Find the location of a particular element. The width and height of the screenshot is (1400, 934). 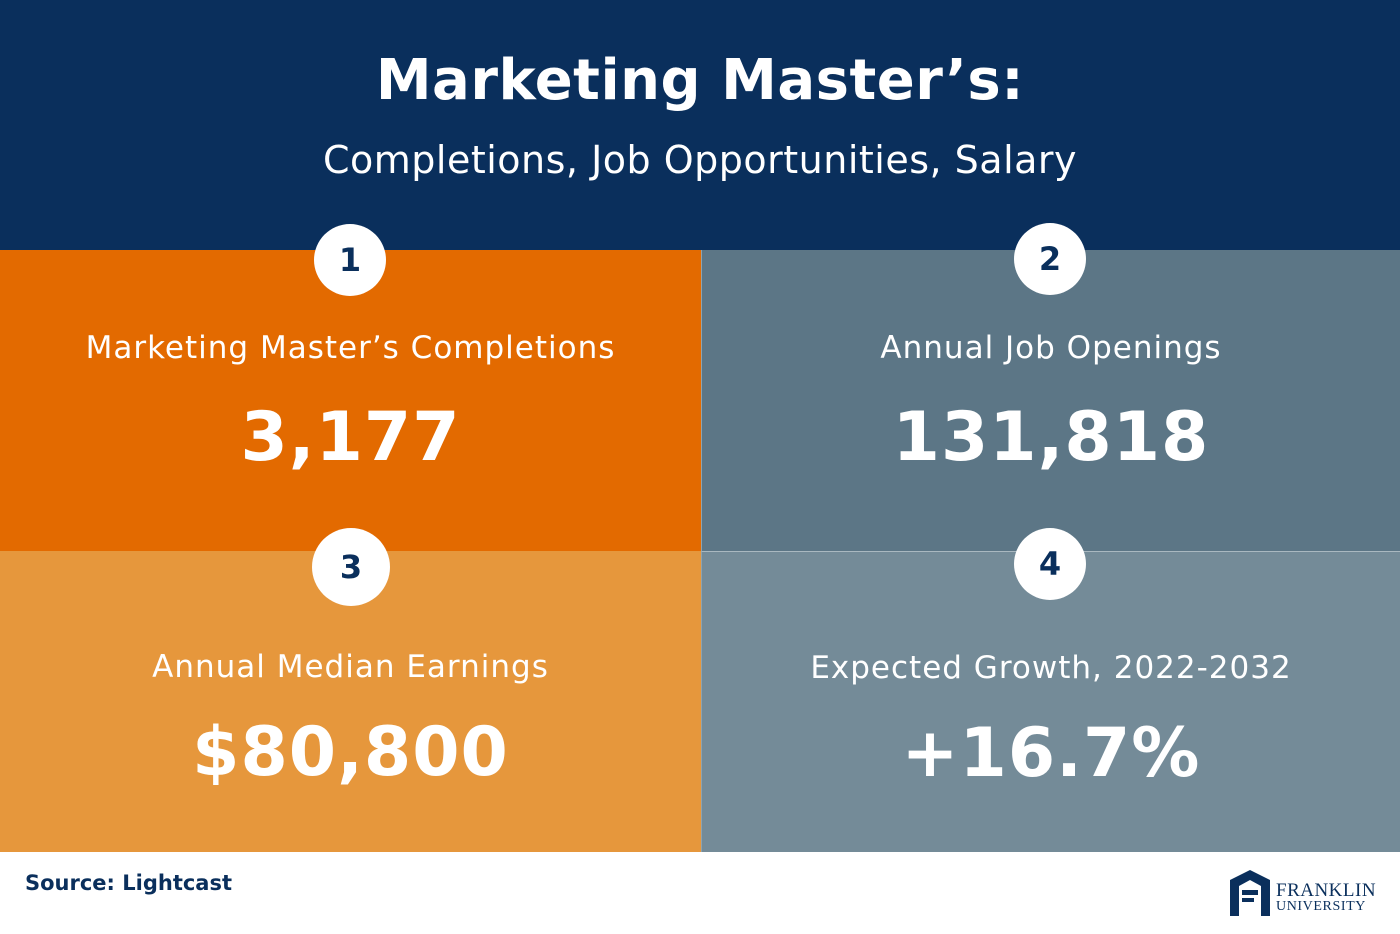

stat-value: $80,800 is located at coordinates (350, 752).